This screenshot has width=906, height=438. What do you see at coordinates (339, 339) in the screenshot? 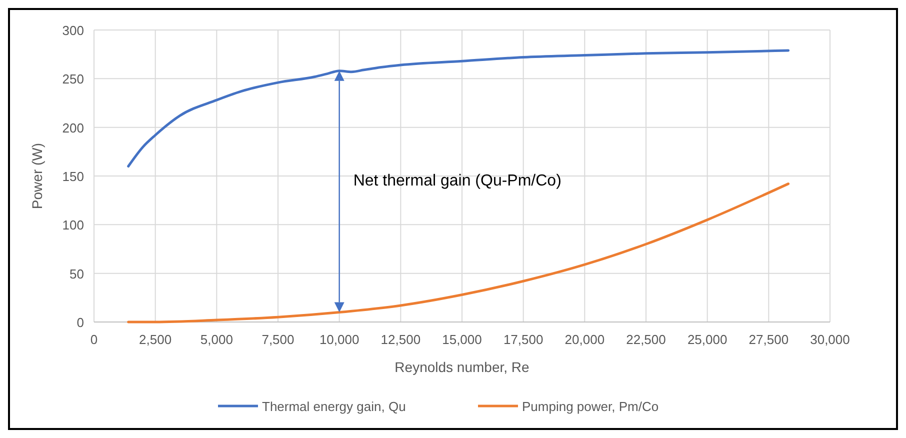
I see `x-tick-label: 10,000` at bounding box center [339, 339].